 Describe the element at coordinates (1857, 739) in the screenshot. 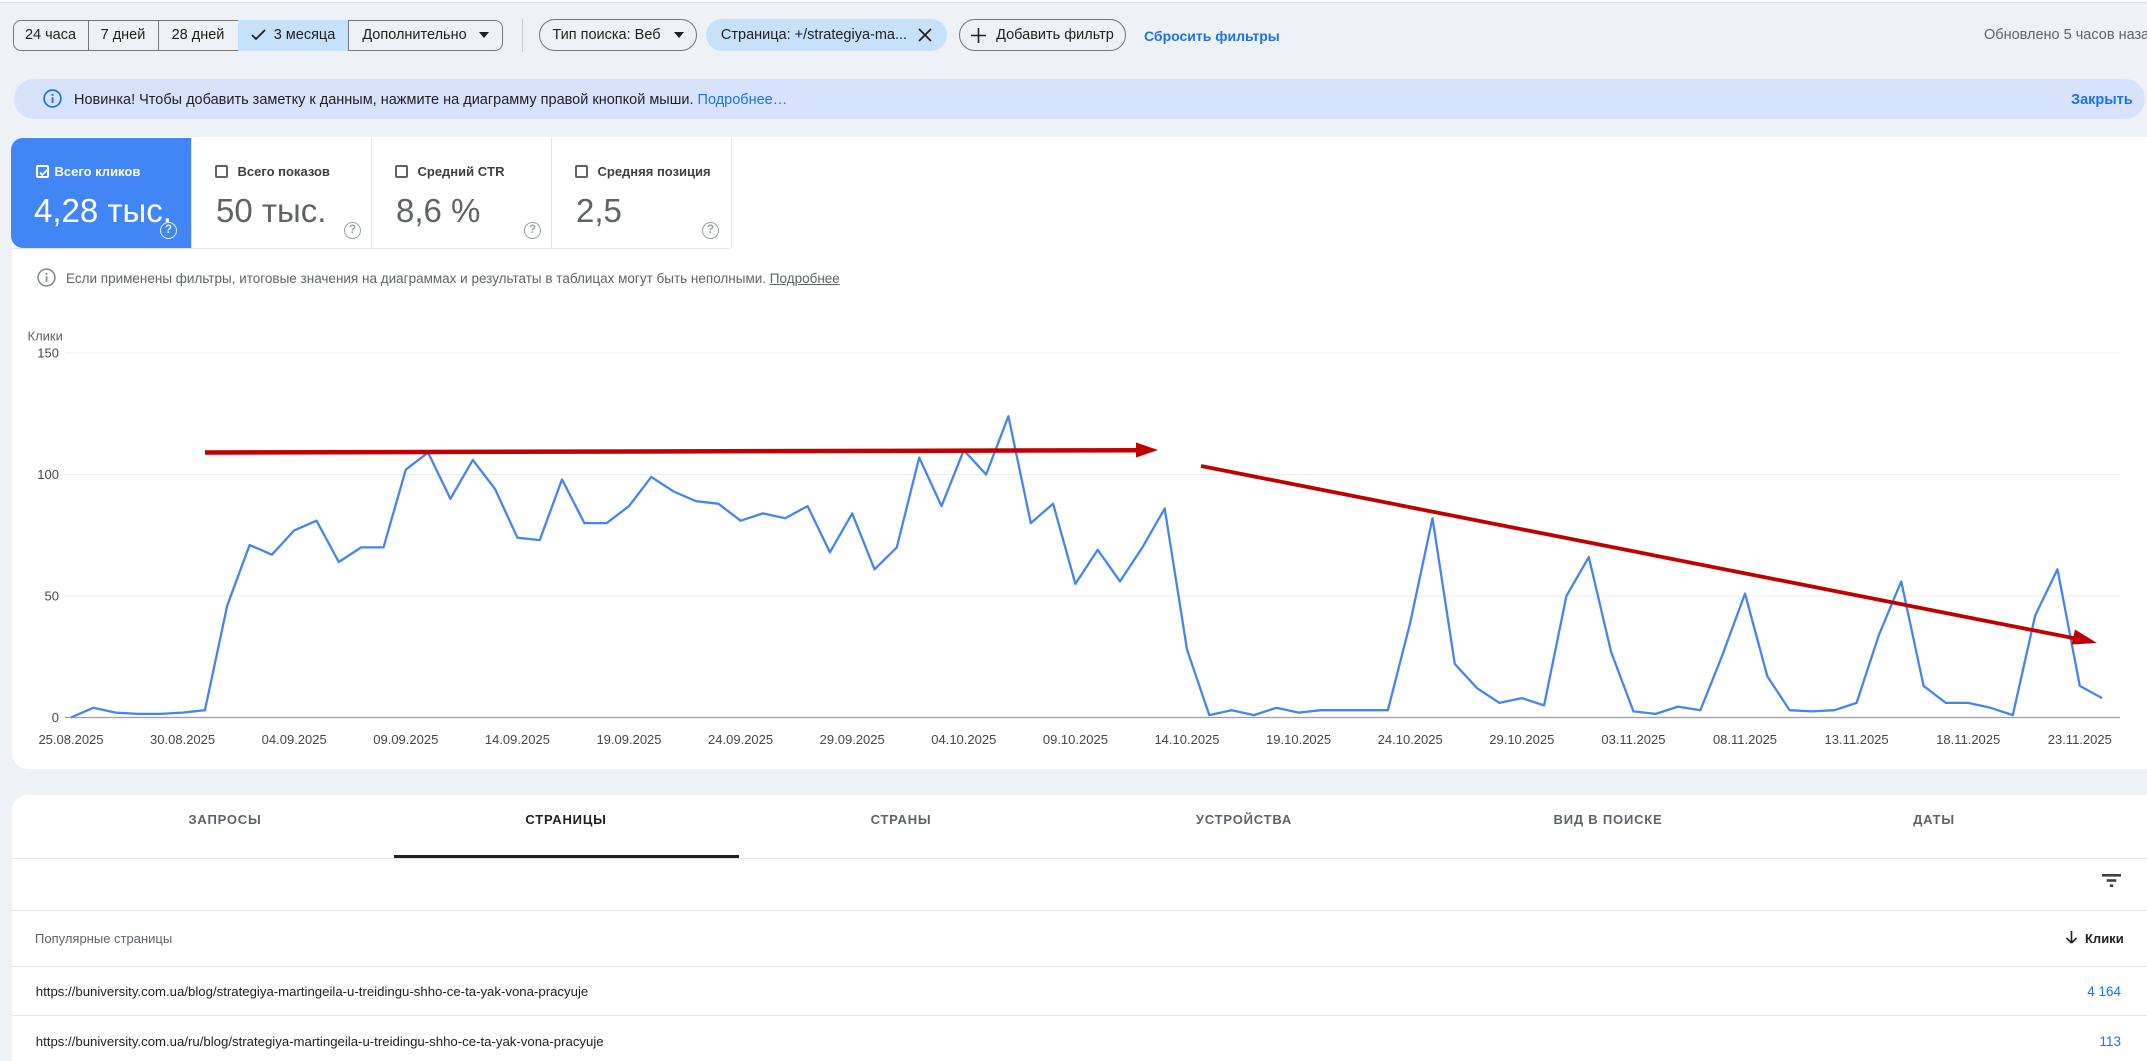

I see `svg-text: 13.11.2025` at that location.